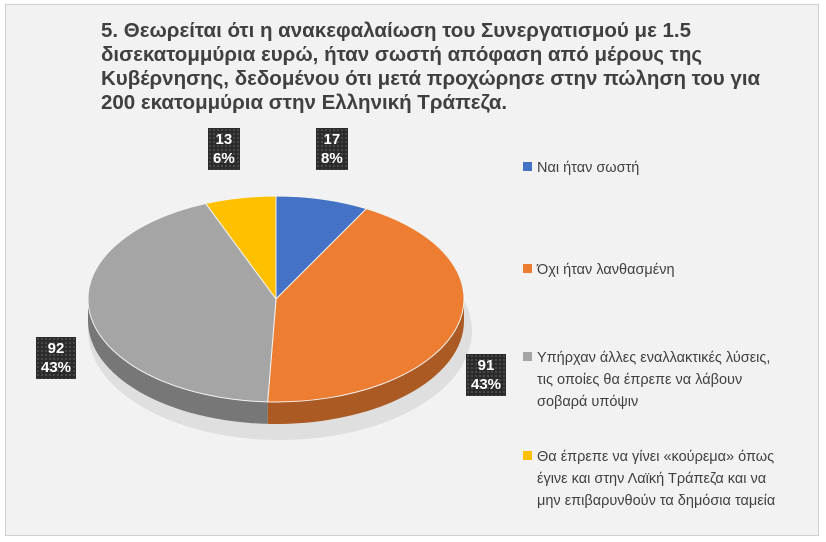 Image resolution: width=826 pixels, height=542 pixels. Describe the element at coordinates (332, 149) in the screenshot. I see `data-label-1: 17 8%` at that location.